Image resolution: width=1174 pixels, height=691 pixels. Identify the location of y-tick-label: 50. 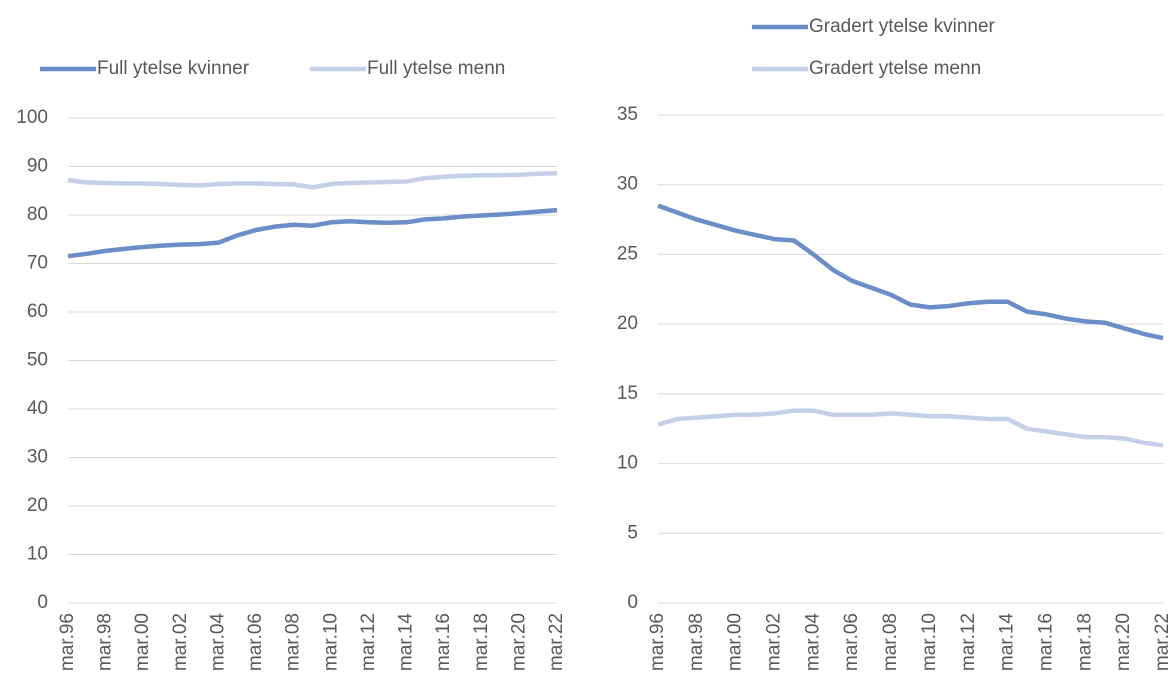
(37, 360).